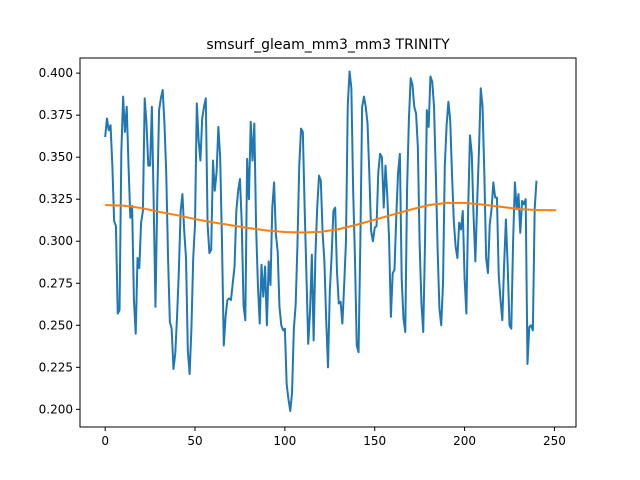  Describe the element at coordinates (56, 73) in the screenshot. I see `y-tick-label: 0.400` at that location.